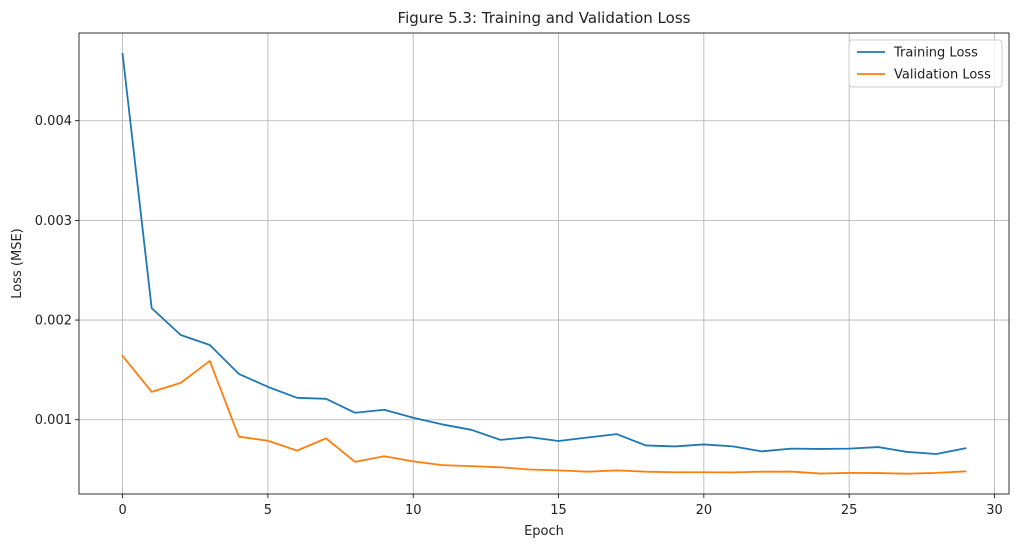 Image resolution: width=1018 pixels, height=547 pixels. I want to click on y-tick-label: 0.001, so click(53, 420).